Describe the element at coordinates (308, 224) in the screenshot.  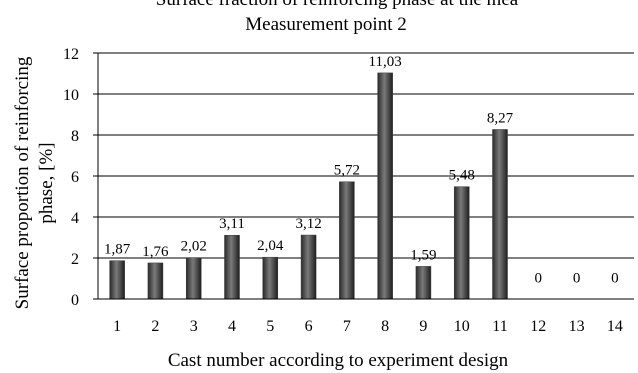
I see `data-label: 3,12` at that location.